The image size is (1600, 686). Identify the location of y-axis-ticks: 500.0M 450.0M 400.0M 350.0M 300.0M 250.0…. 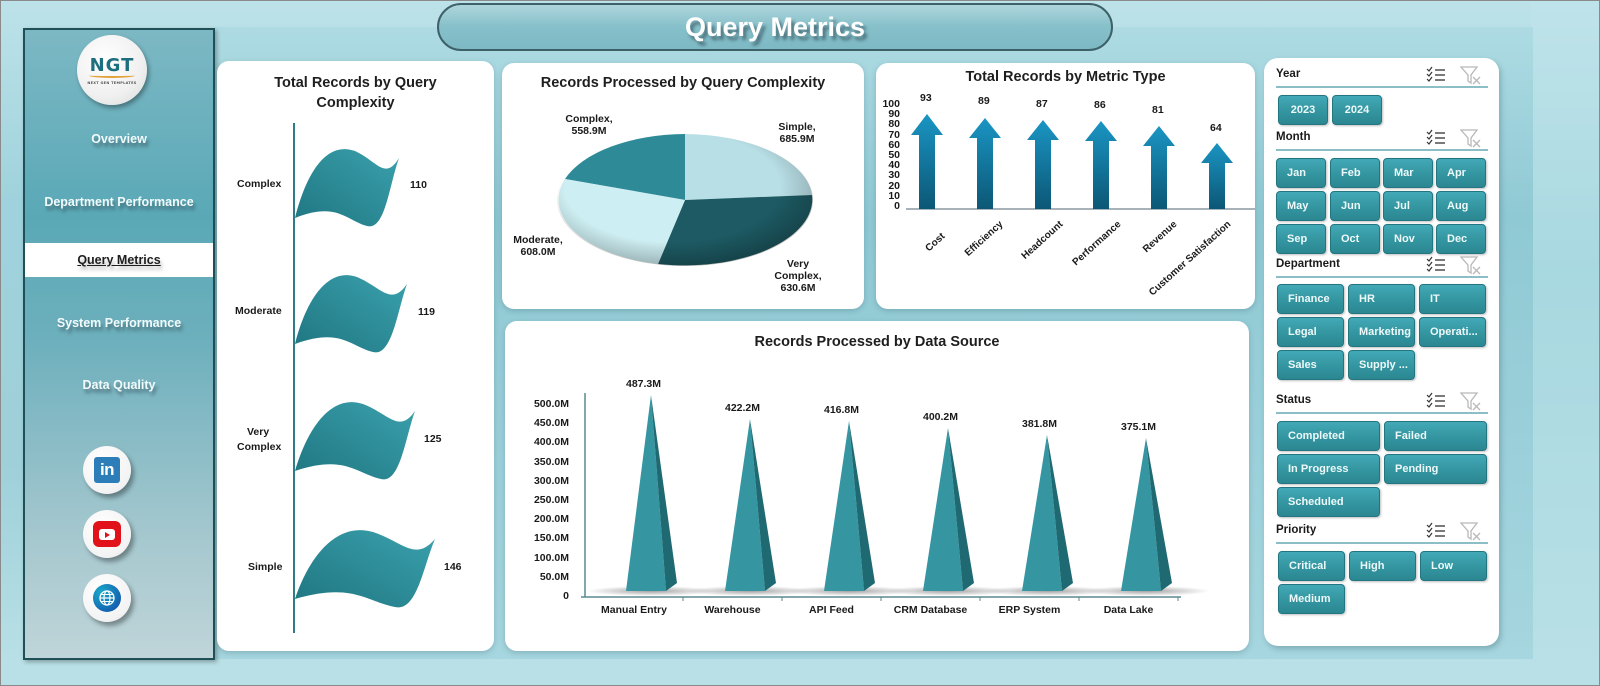
(545, 500).